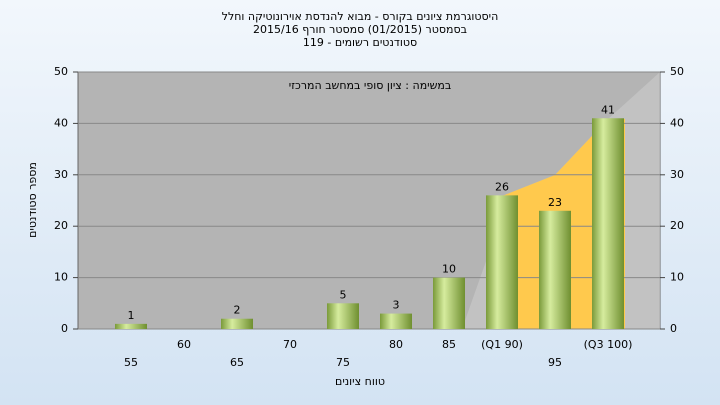 The width and height of the screenshot is (720, 405). Describe the element at coordinates (131, 315) in the screenshot. I see `data-label: 1` at that location.